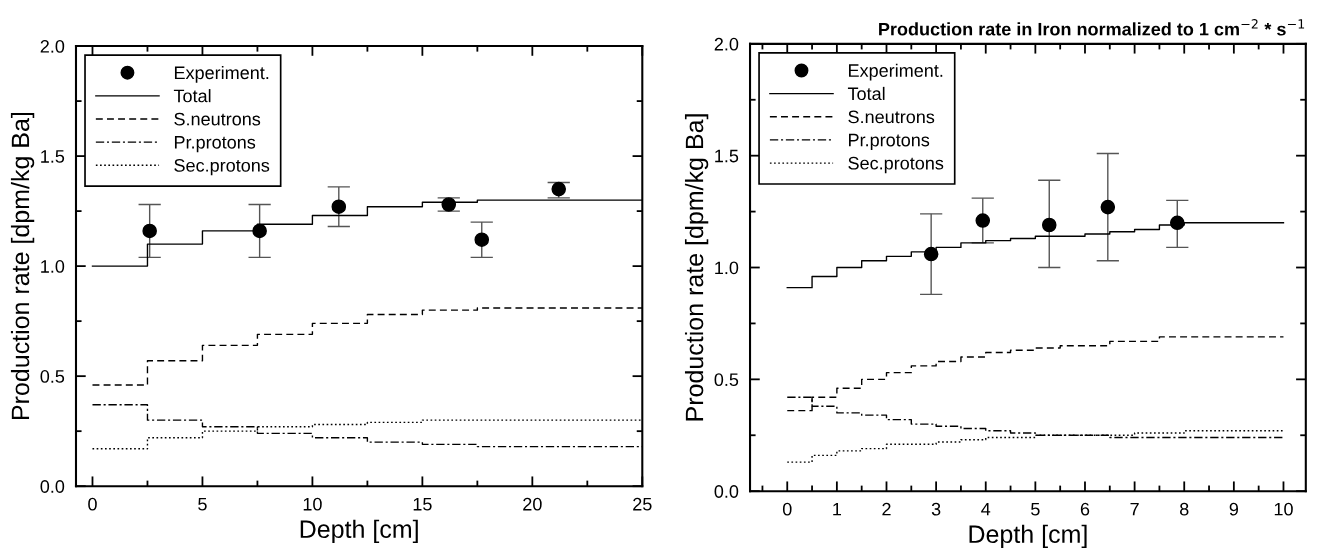  What do you see at coordinates (886, 509) in the screenshot?
I see `x-tick-label: 2` at bounding box center [886, 509].